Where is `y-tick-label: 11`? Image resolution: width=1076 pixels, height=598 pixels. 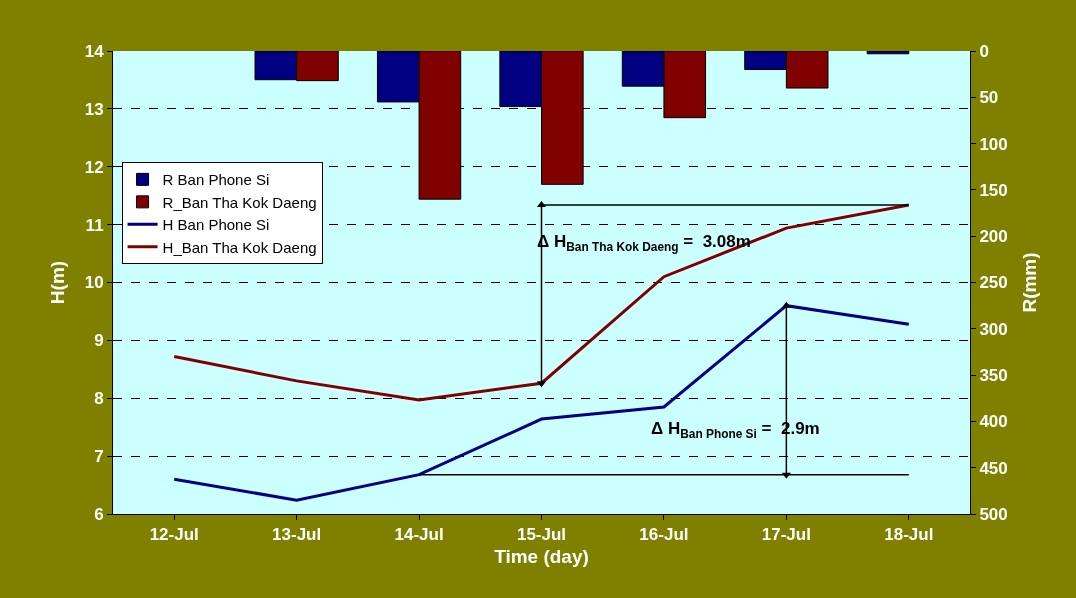
y-tick-label: 11 is located at coordinates (94, 225).